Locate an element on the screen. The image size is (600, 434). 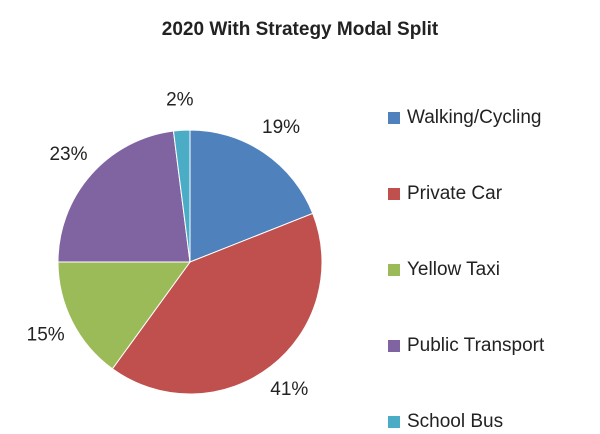
legend-label: Walking/Cycling is located at coordinates (474, 117).